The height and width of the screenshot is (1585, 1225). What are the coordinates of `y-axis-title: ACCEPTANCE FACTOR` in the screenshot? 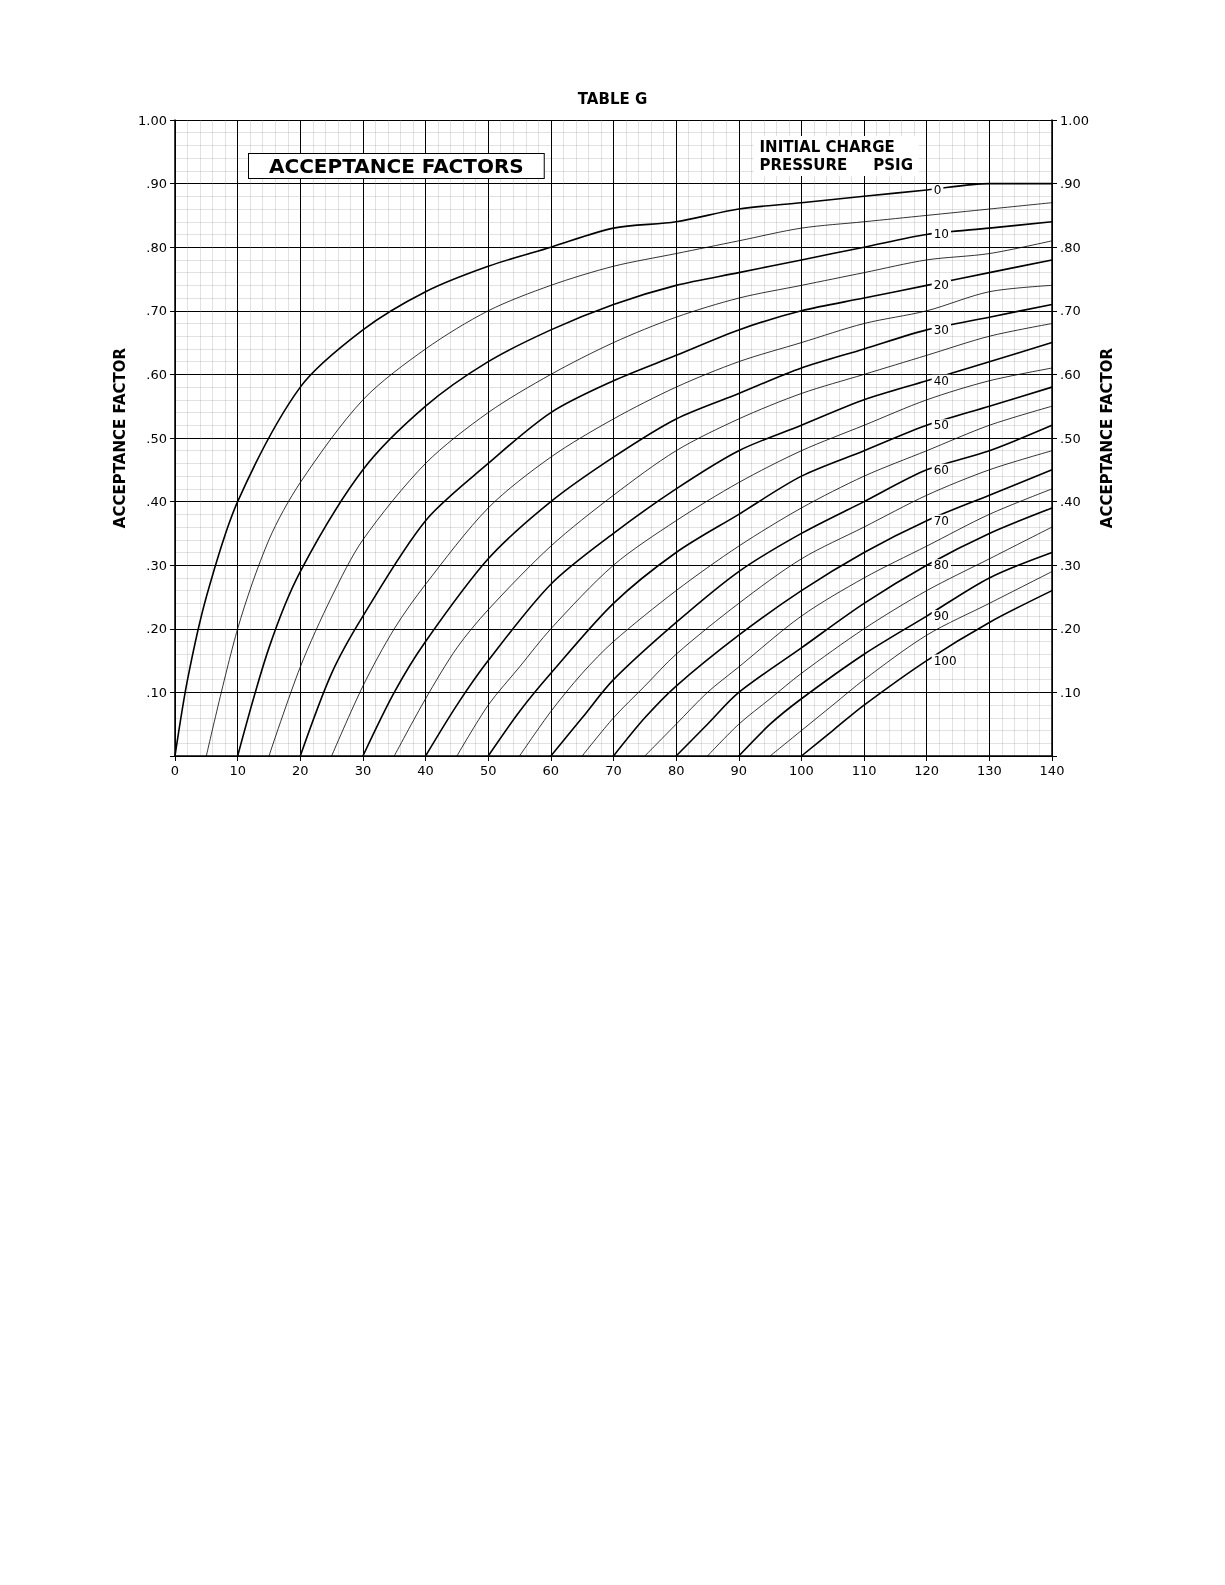 It's located at (119, 438).